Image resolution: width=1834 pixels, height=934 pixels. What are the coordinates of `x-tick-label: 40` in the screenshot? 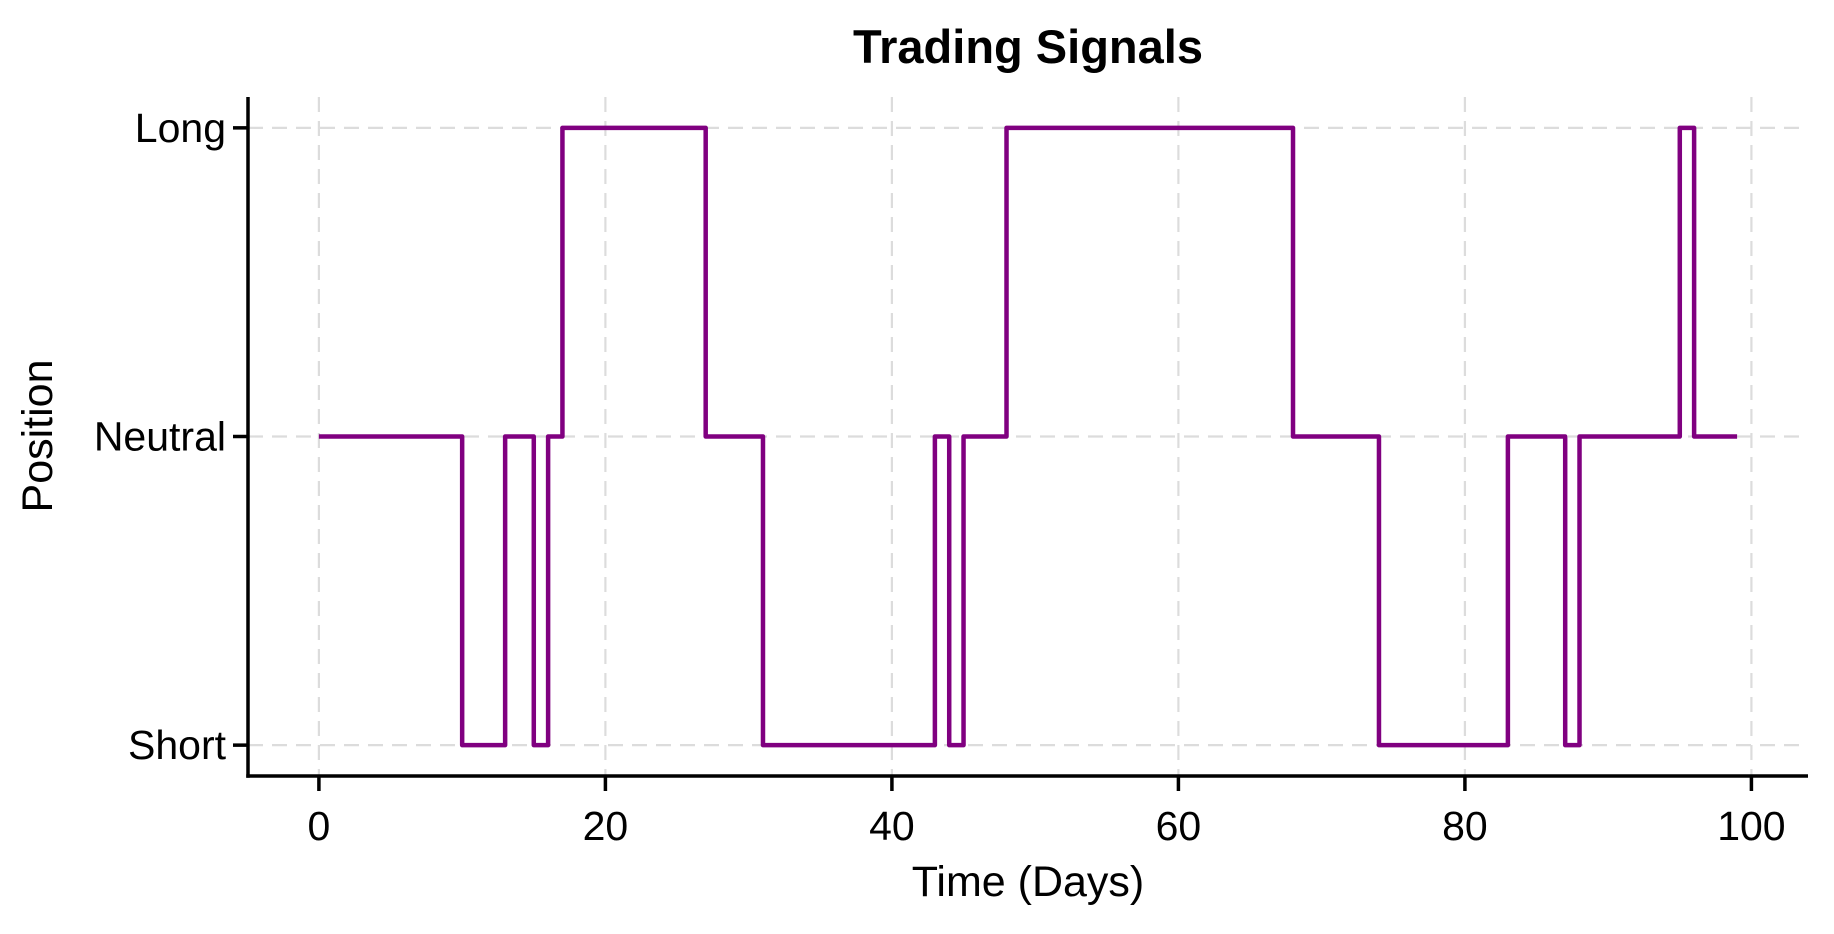 It's located at (892, 826).